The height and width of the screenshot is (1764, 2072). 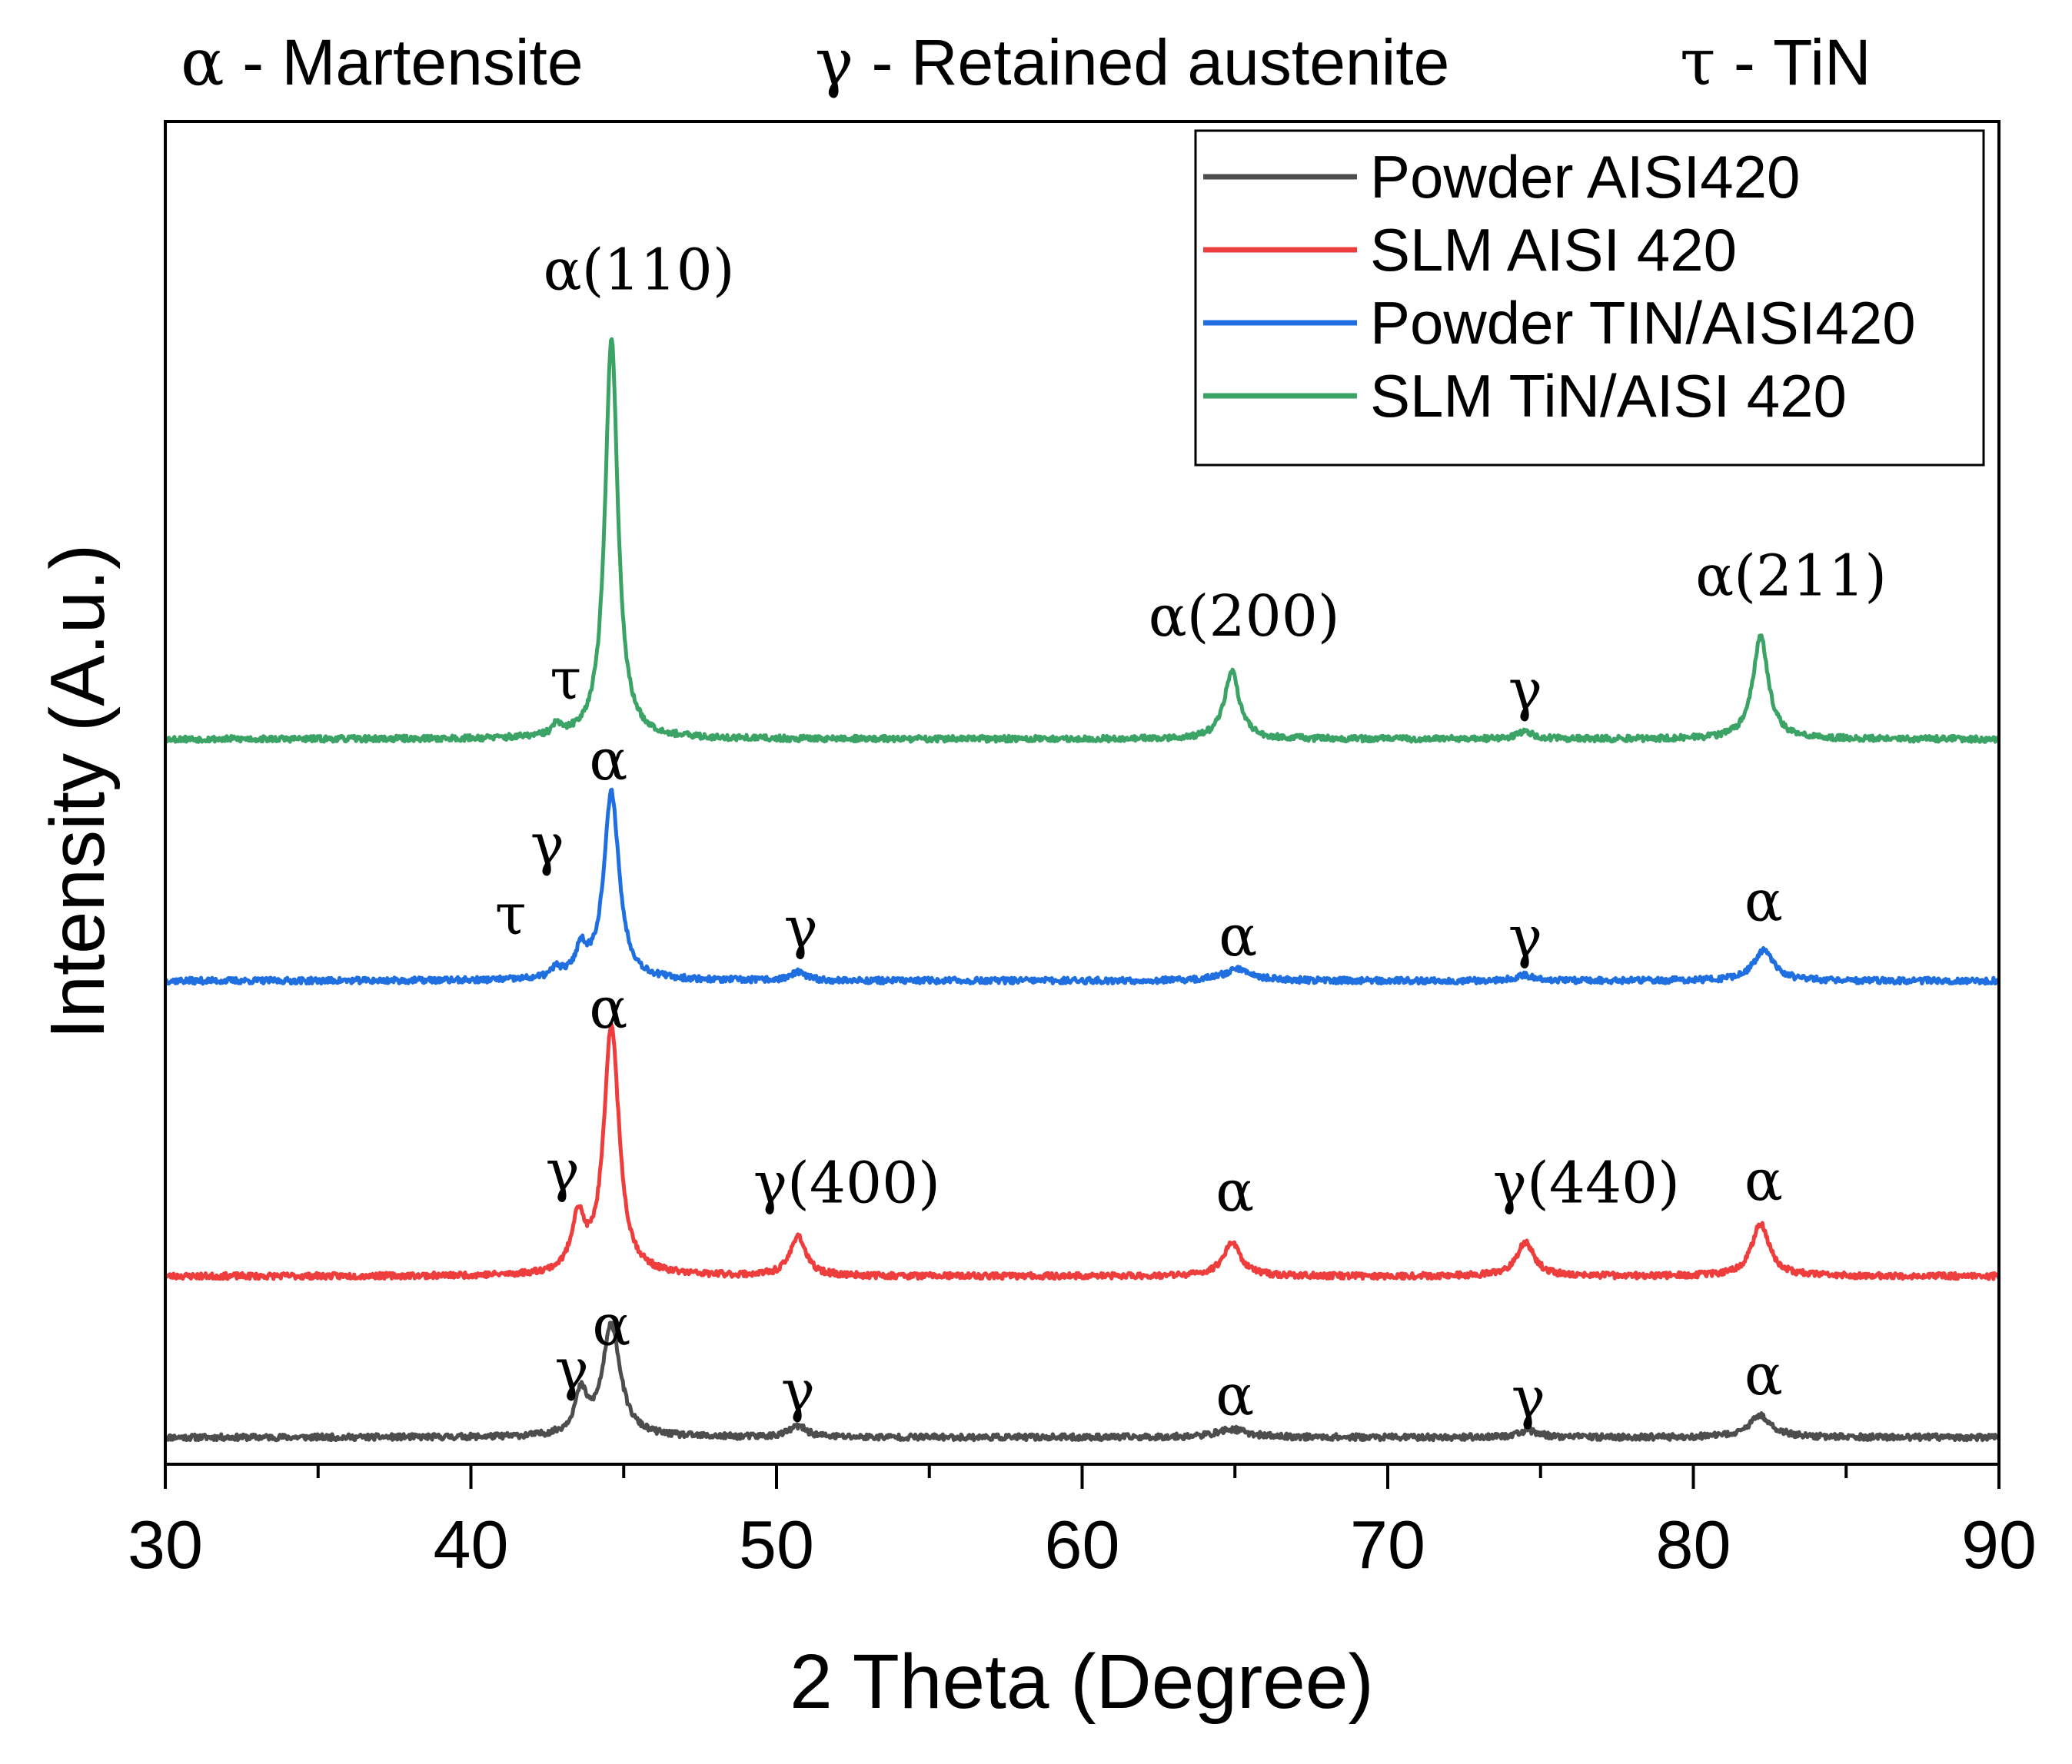 What do you see at coordinates (776, 1545) in the screenshot?
I see `x-tick-label-50: 50` at bounding box center [776, 1545].